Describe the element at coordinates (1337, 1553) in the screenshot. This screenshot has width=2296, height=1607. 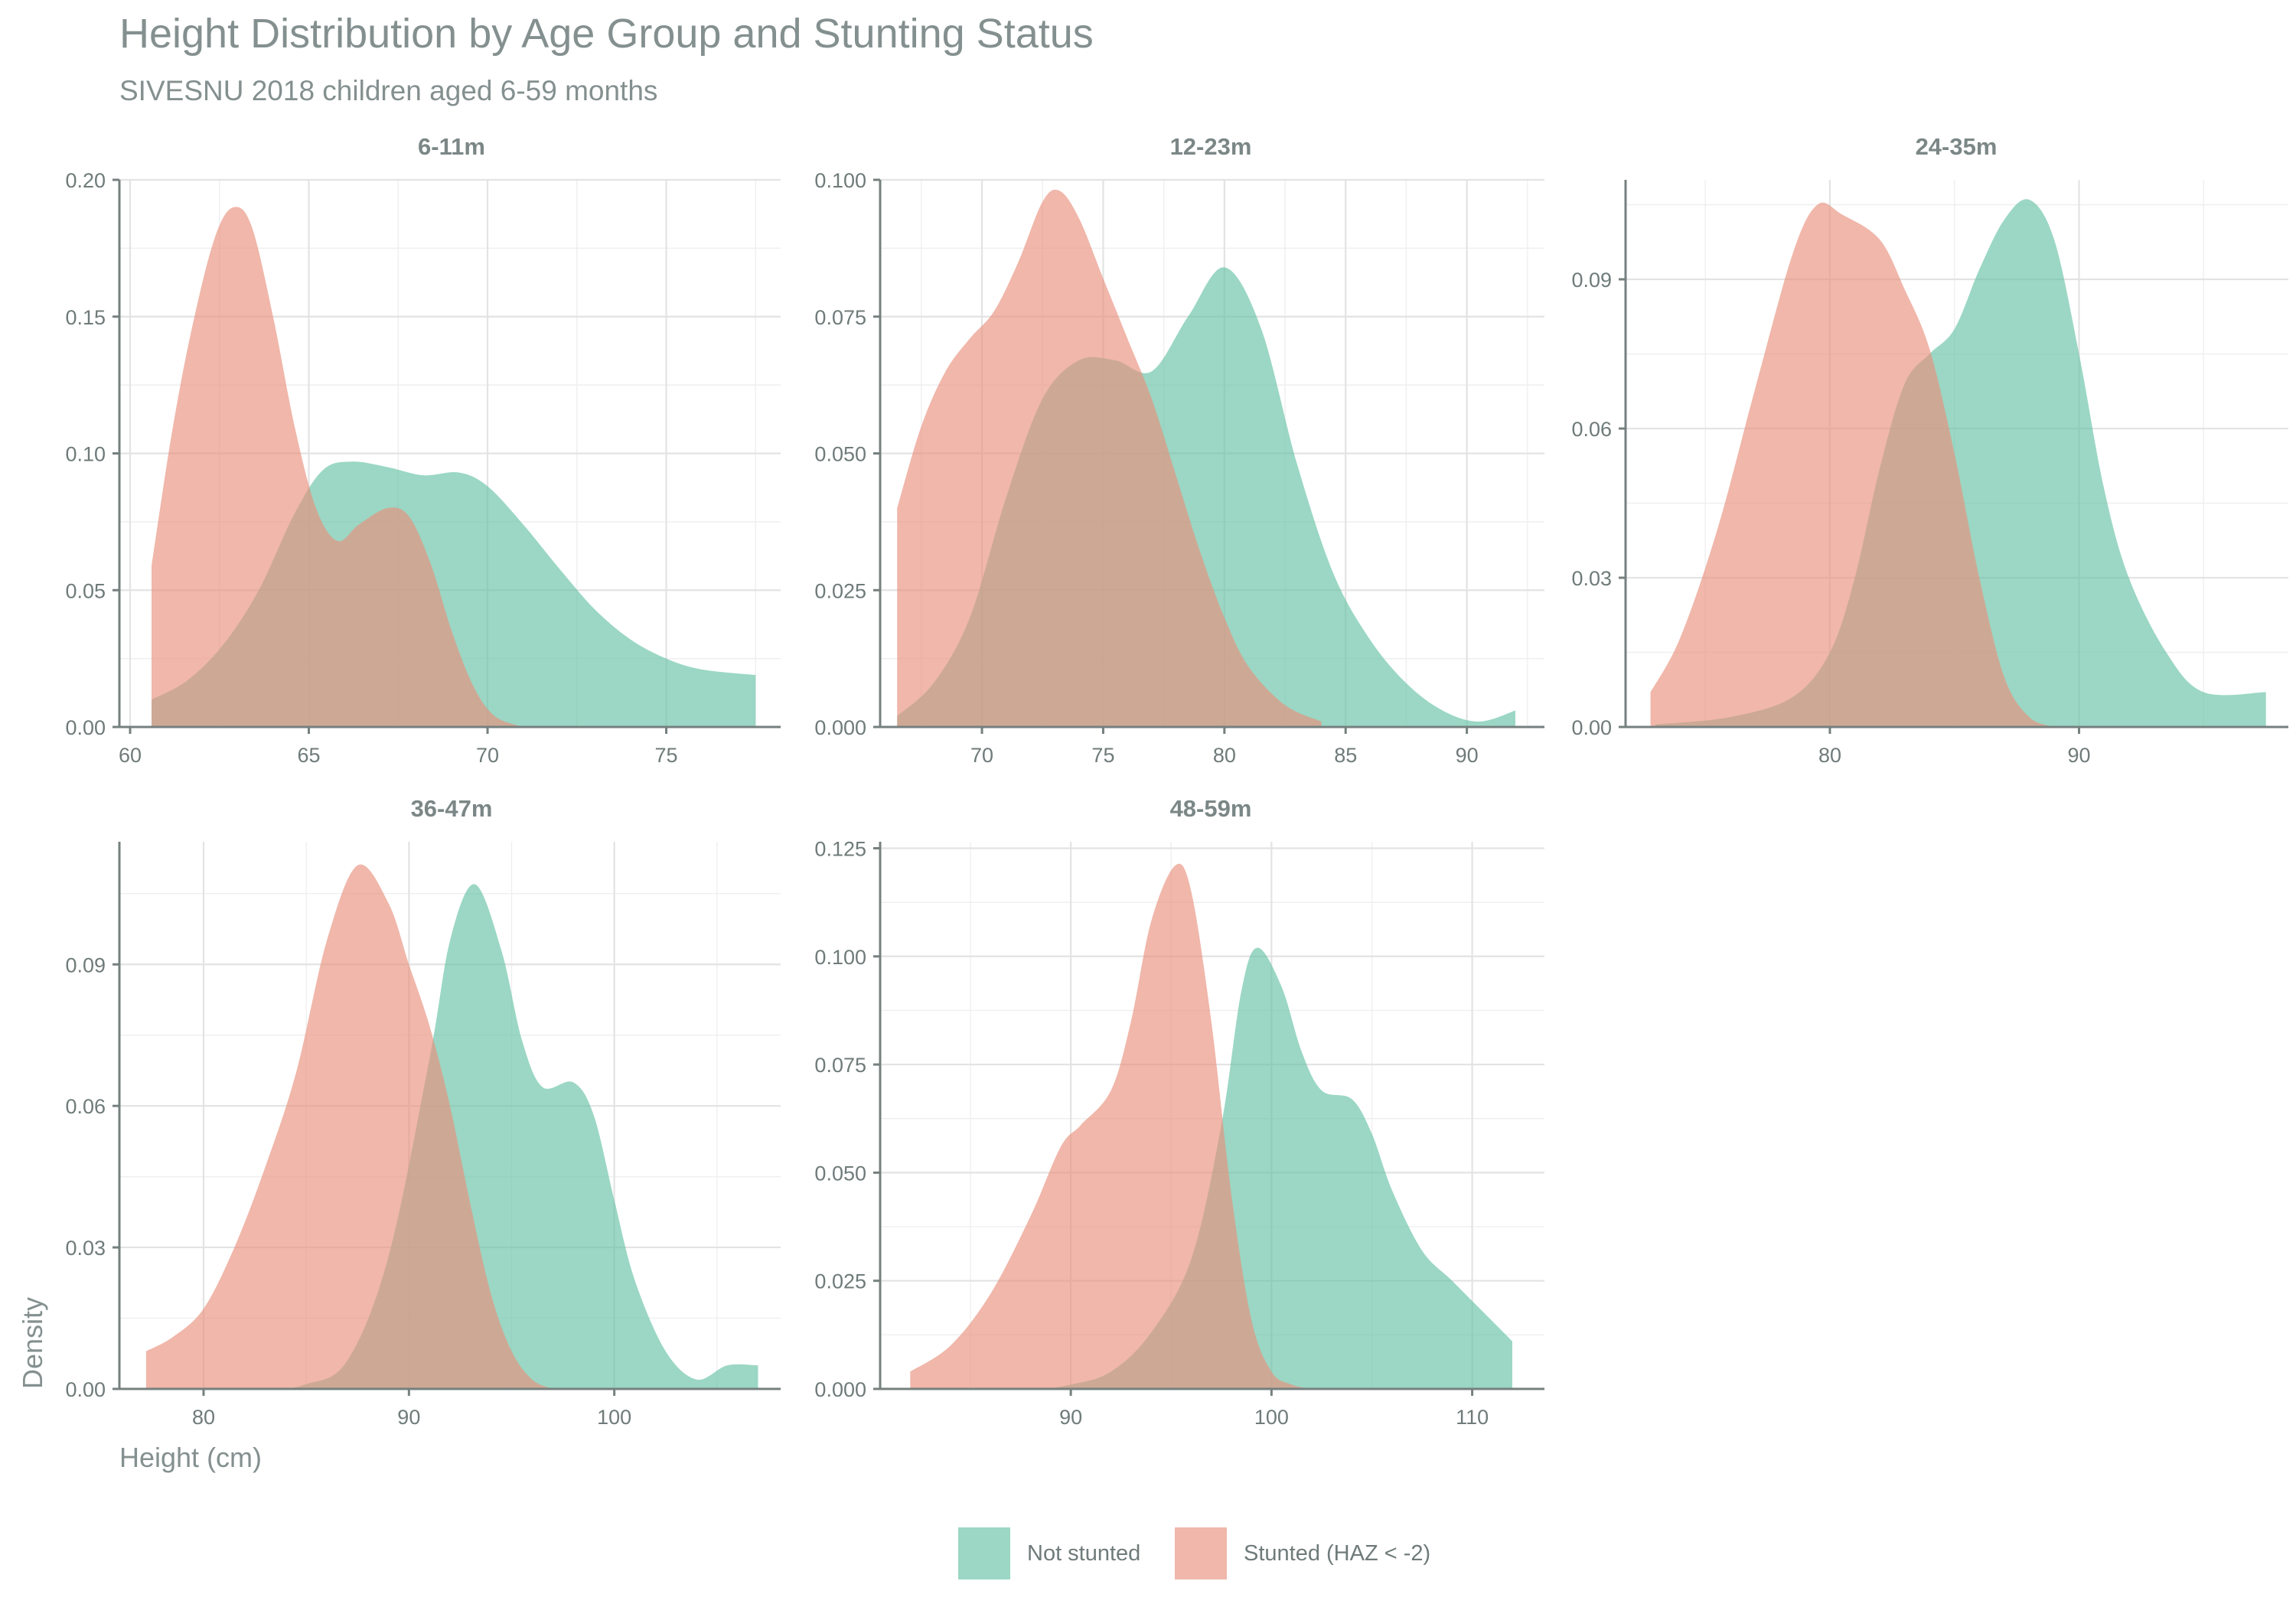
I see `legend-label-stunted: Stunted (HAZ < -2)` at that location.